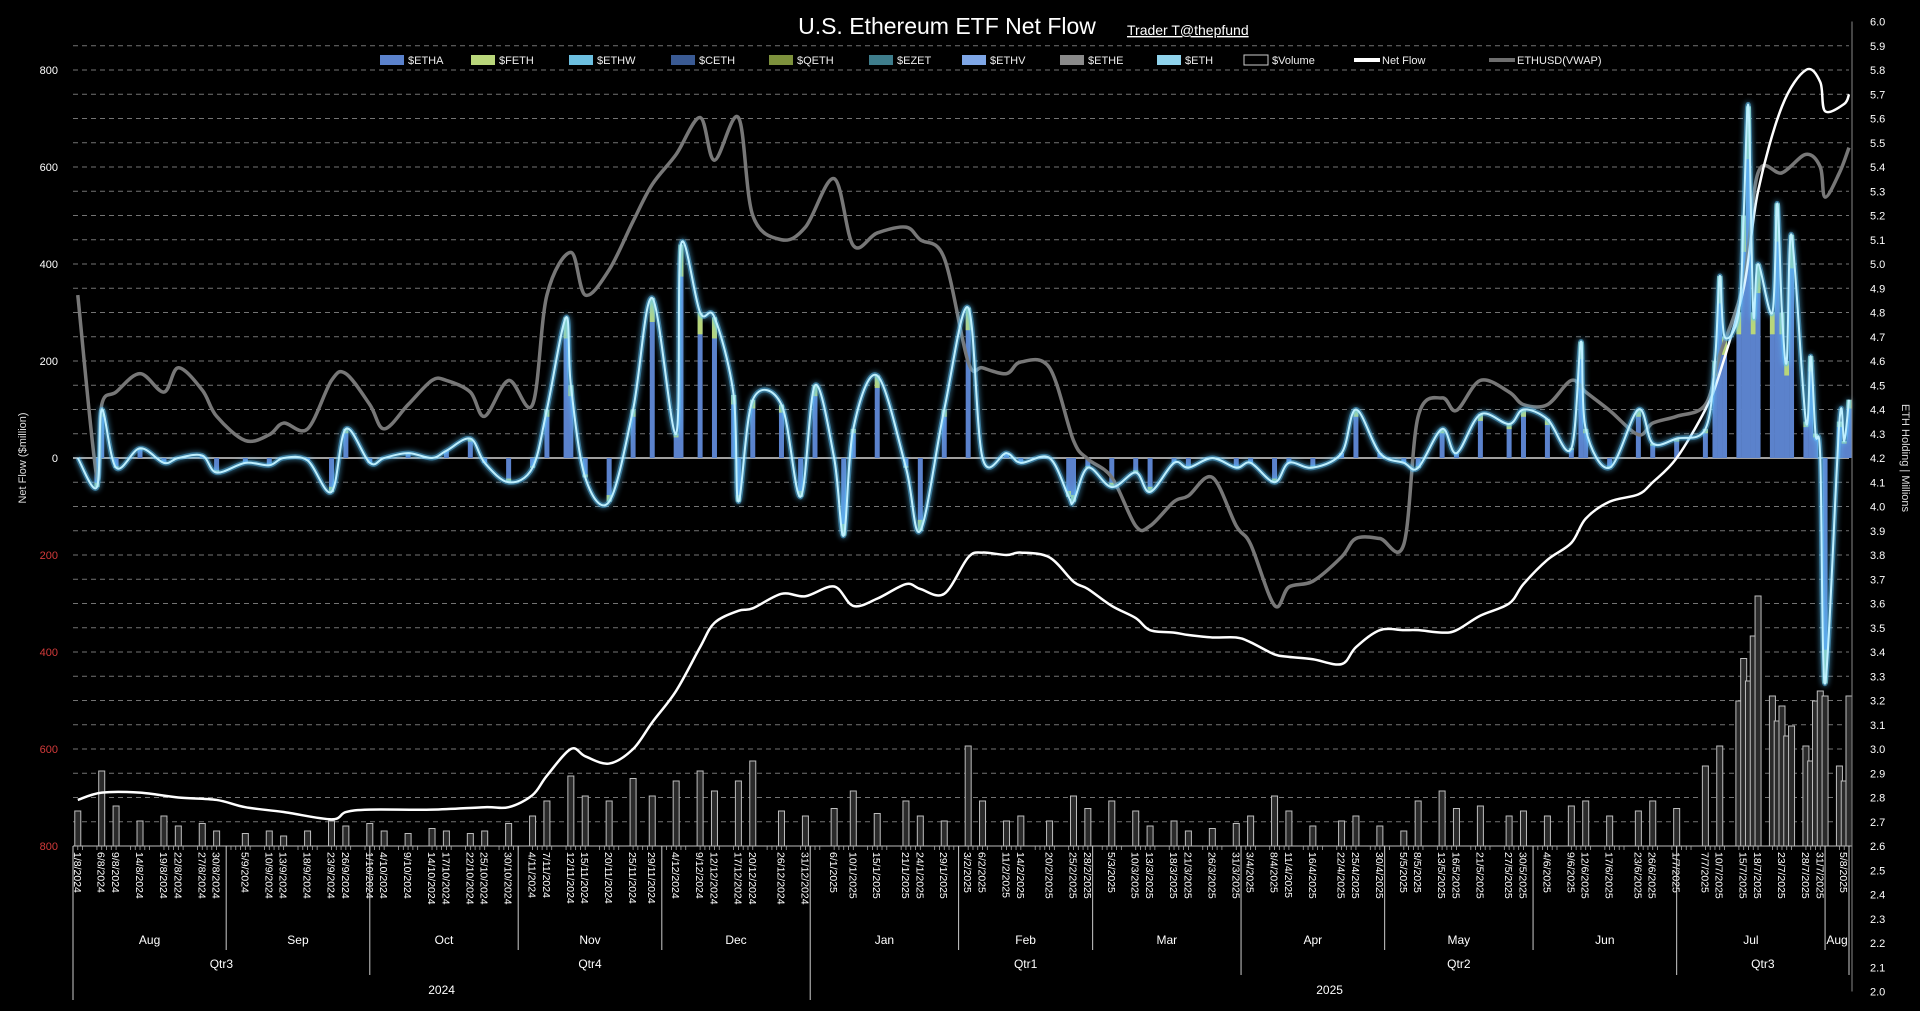  I want to click on legend-label: $ETHV, so click(1008, 61).